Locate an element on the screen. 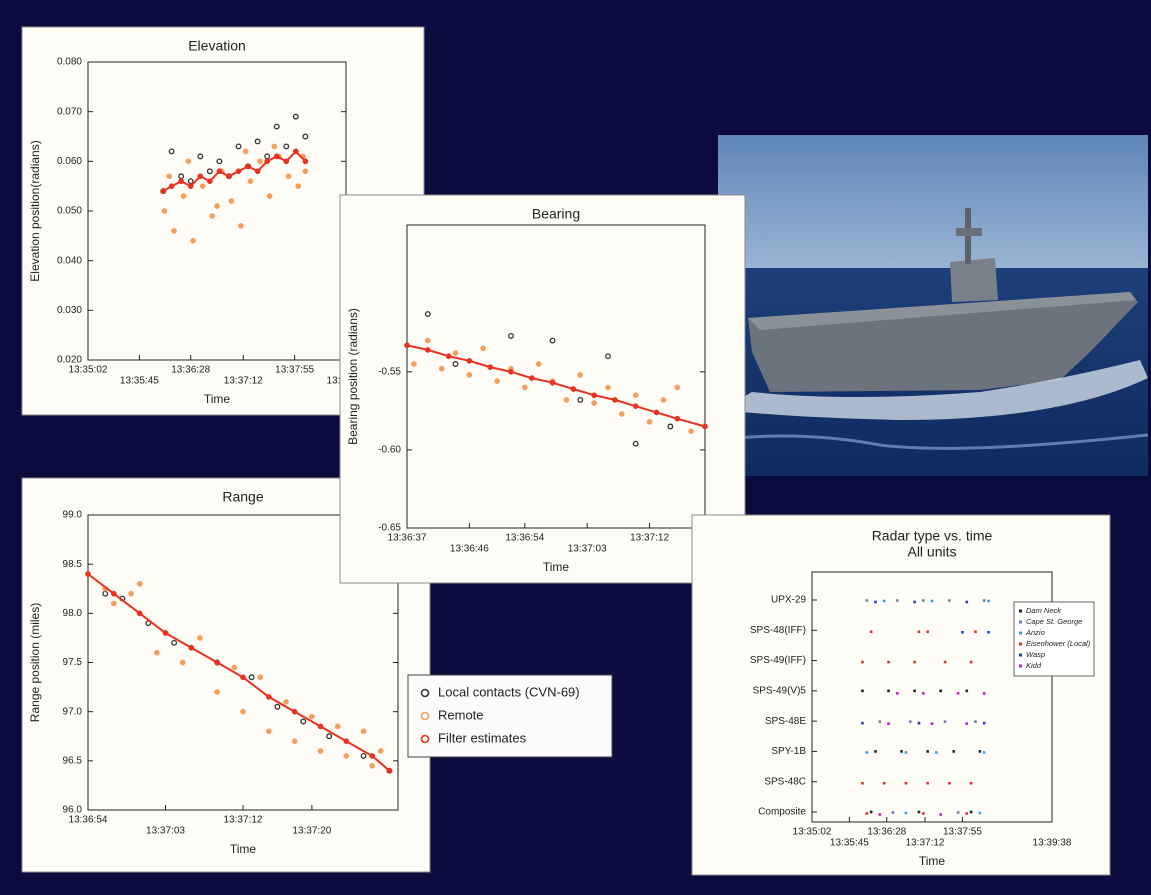  legend-label: Filter estimates is located at coordinates (482, 737).